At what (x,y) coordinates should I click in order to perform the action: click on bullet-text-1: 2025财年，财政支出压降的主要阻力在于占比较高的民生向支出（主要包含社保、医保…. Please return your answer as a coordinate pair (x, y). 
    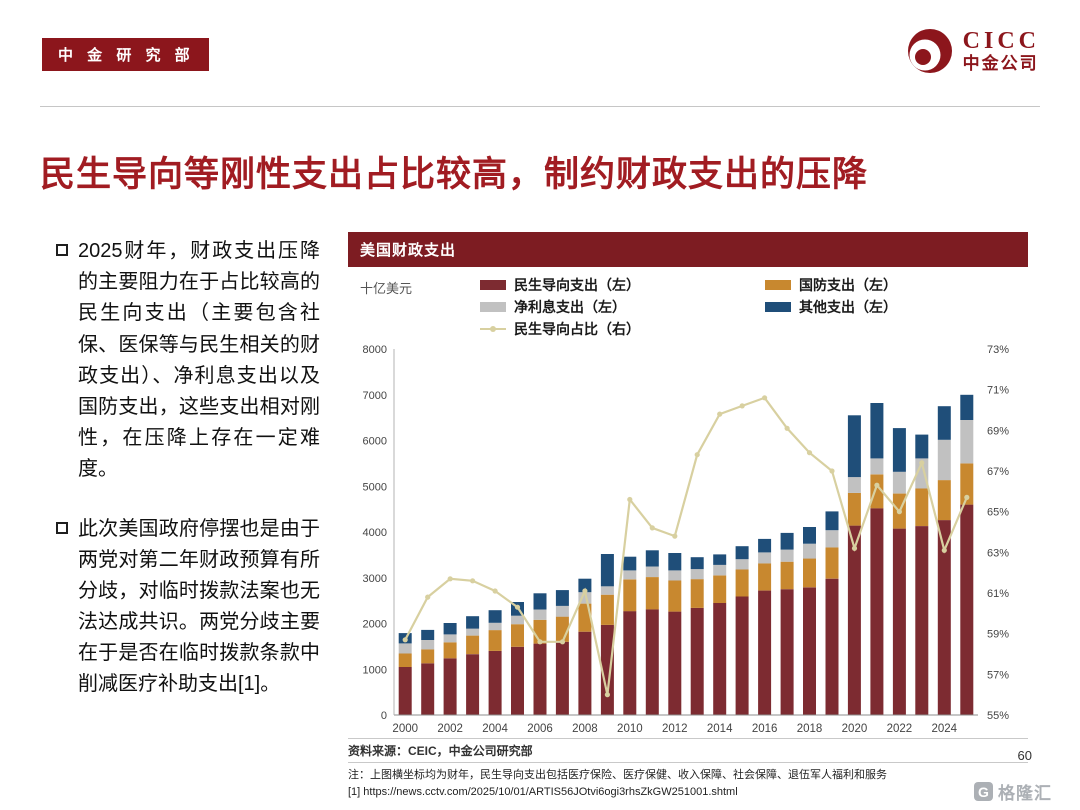
    Looking at the image, I should click on (199, 360).